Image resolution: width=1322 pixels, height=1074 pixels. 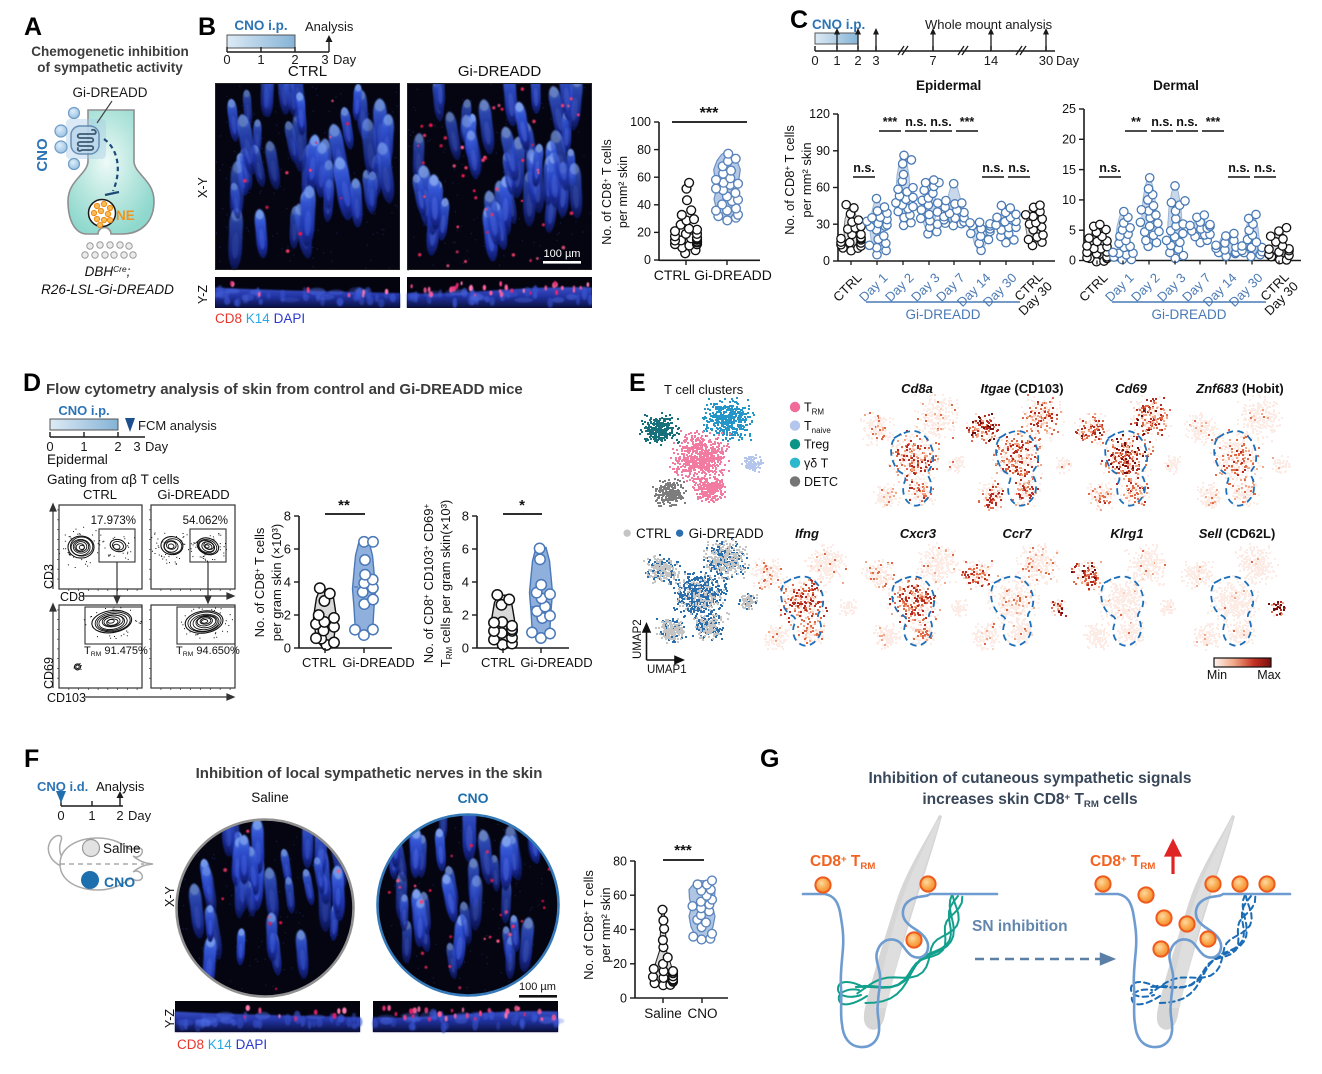 I want to click on svg-text: 120, so click(x=819, y=114).